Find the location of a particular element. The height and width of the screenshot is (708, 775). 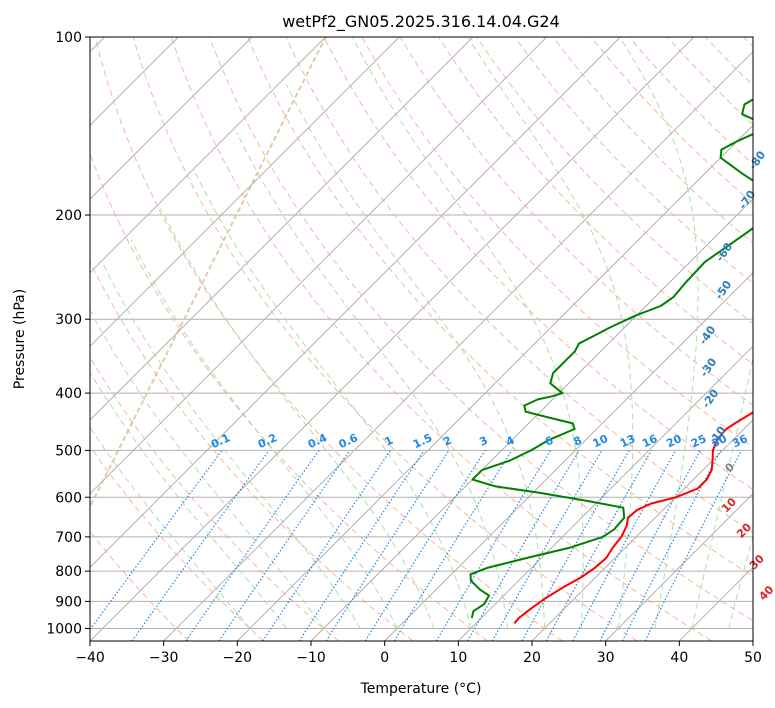

x-tick-label: −10 is located at coordinates (311, 658).